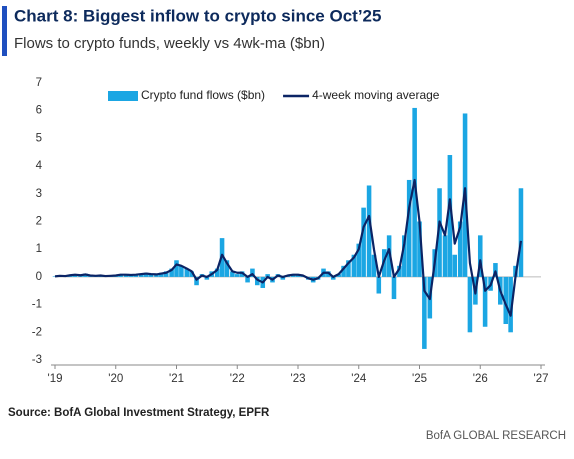  What do you see at coordinates (419, 379) in the screenshot?
I see `x-tick-label: '25` at bounding box center [419, 379].